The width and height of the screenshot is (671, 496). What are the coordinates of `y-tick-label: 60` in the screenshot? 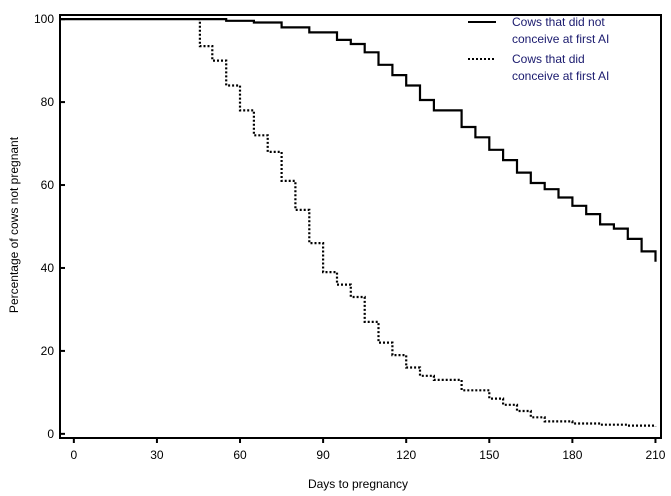 It's located at (48, 185).